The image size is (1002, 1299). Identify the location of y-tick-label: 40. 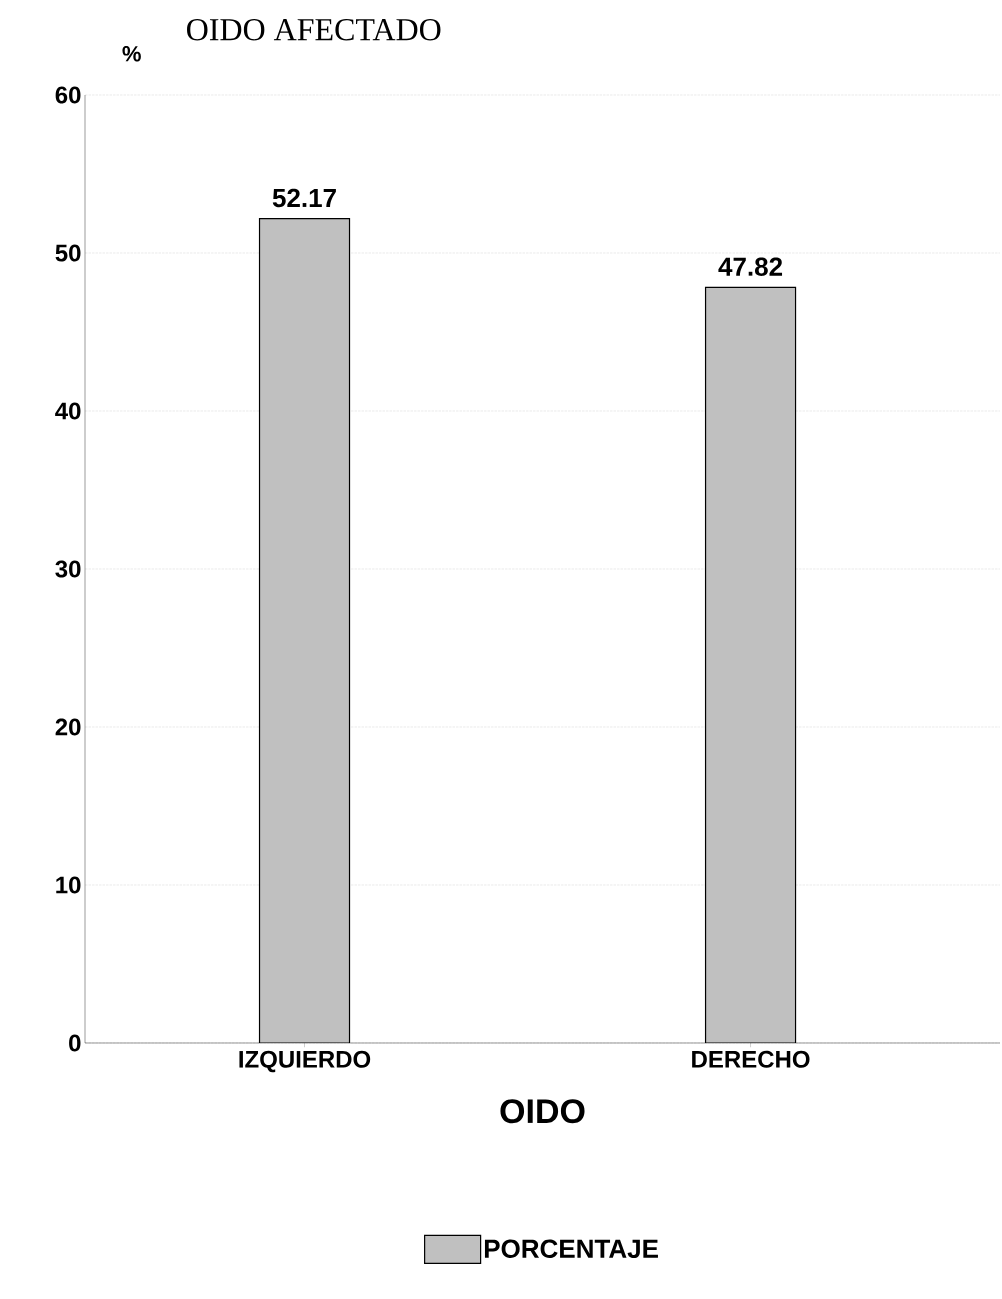
(68, 411).